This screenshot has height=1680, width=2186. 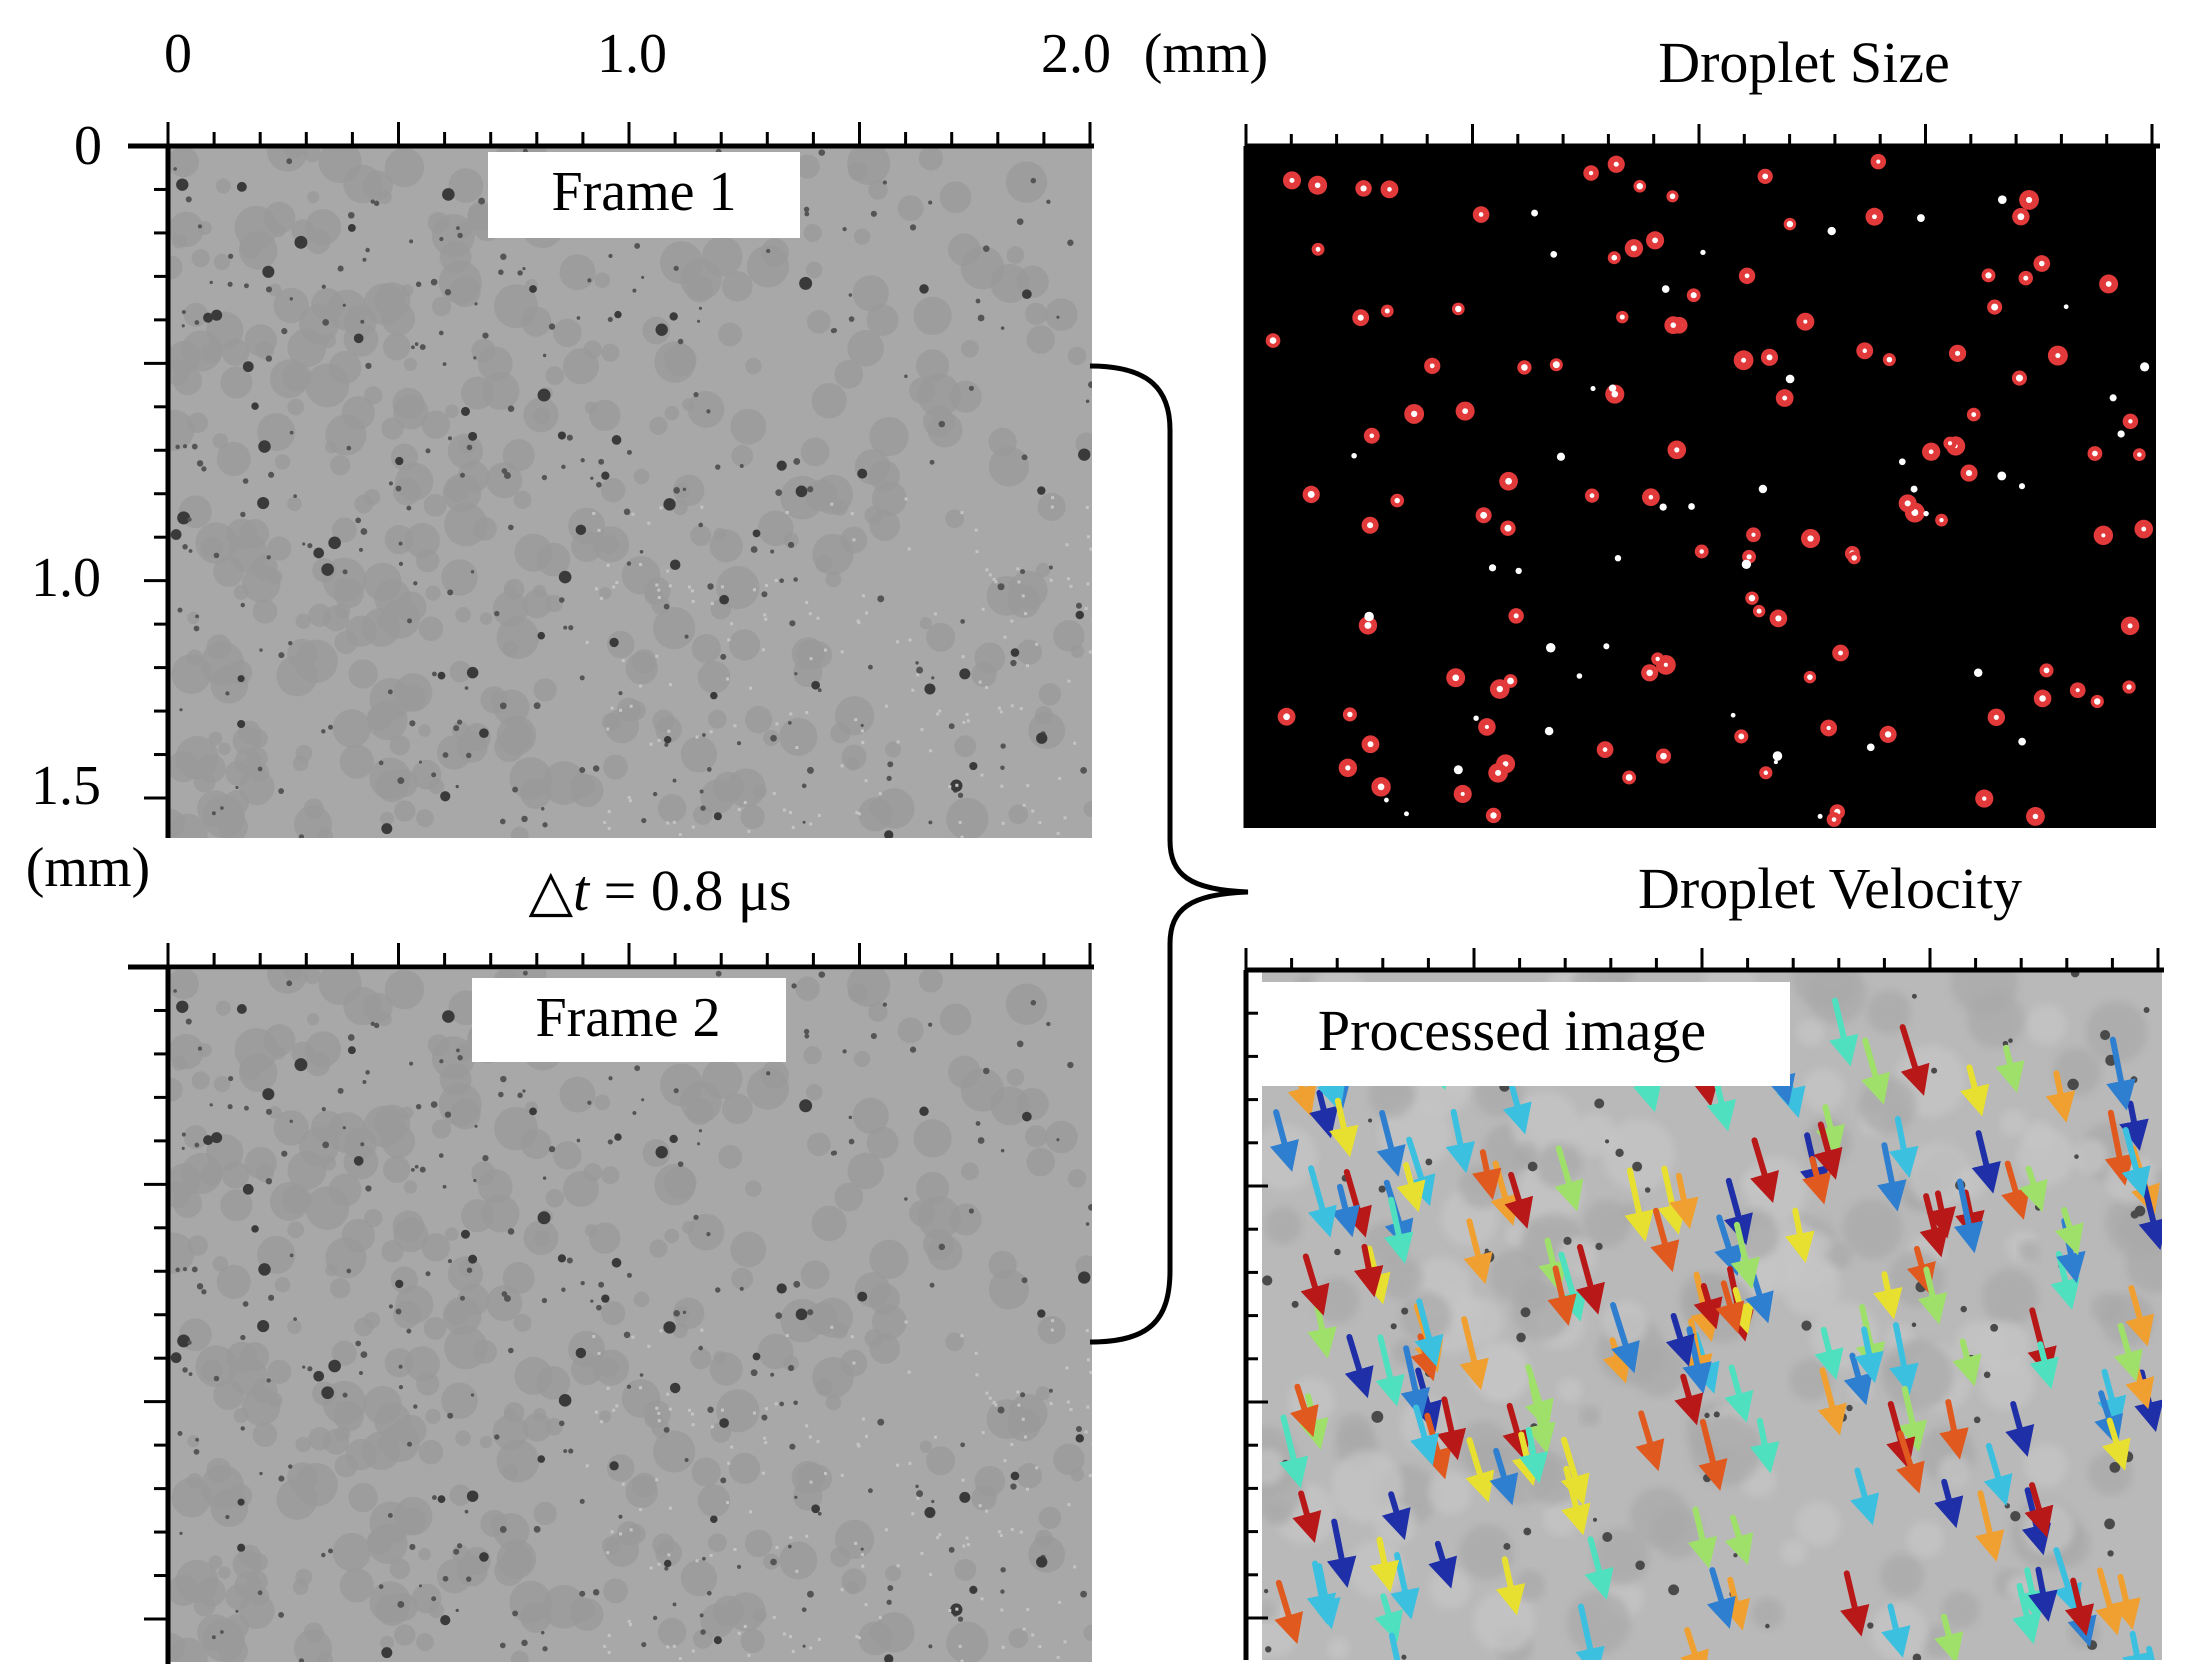 I want to click on x-tick-label-1: 1.0, so click(x=632, y=54).